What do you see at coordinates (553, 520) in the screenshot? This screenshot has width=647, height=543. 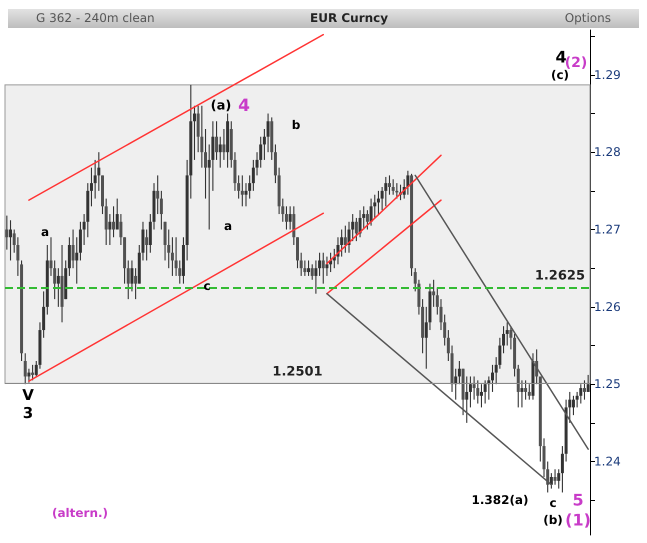 I see `annotation: (b)` at bounding box center [553, 520].